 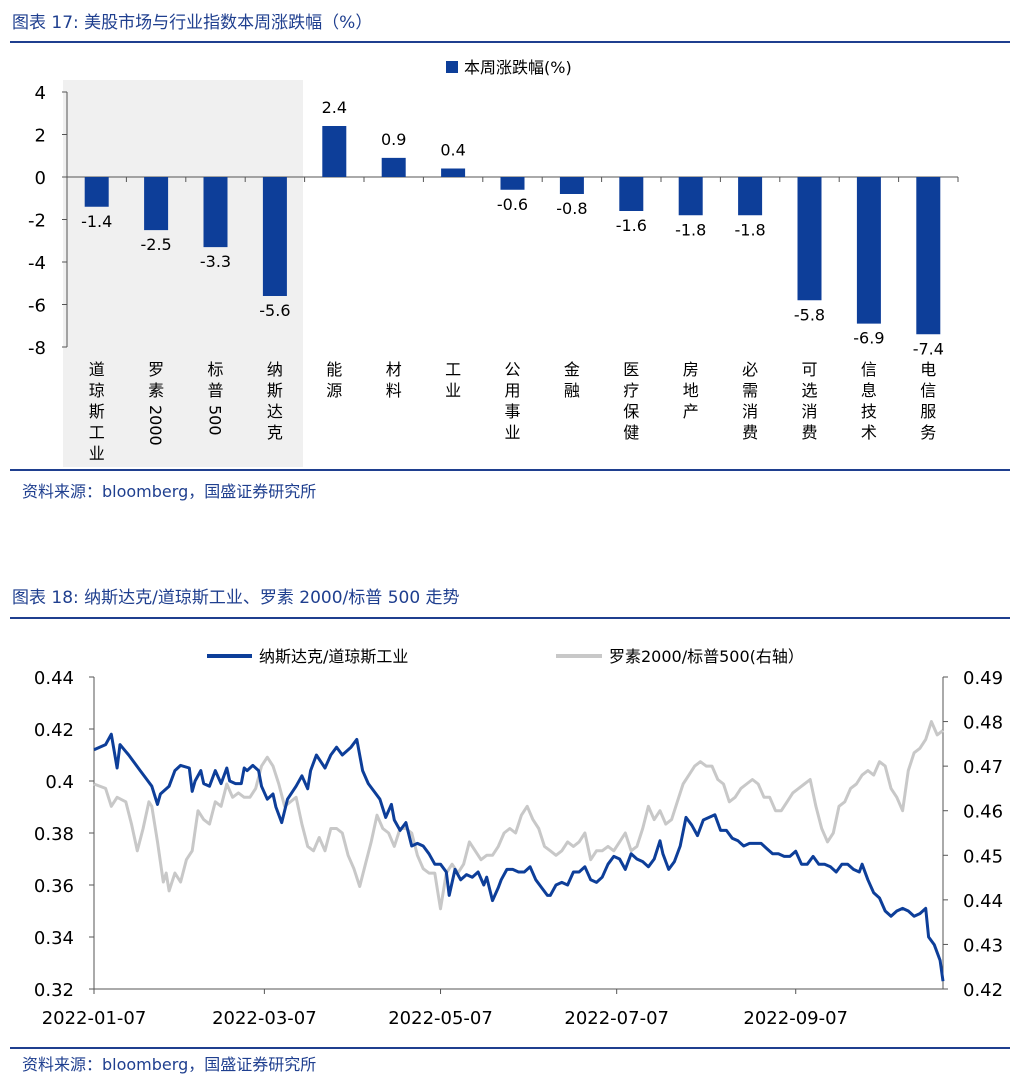 I want to click on data-label: -6.9, so click(x=868, y=338).